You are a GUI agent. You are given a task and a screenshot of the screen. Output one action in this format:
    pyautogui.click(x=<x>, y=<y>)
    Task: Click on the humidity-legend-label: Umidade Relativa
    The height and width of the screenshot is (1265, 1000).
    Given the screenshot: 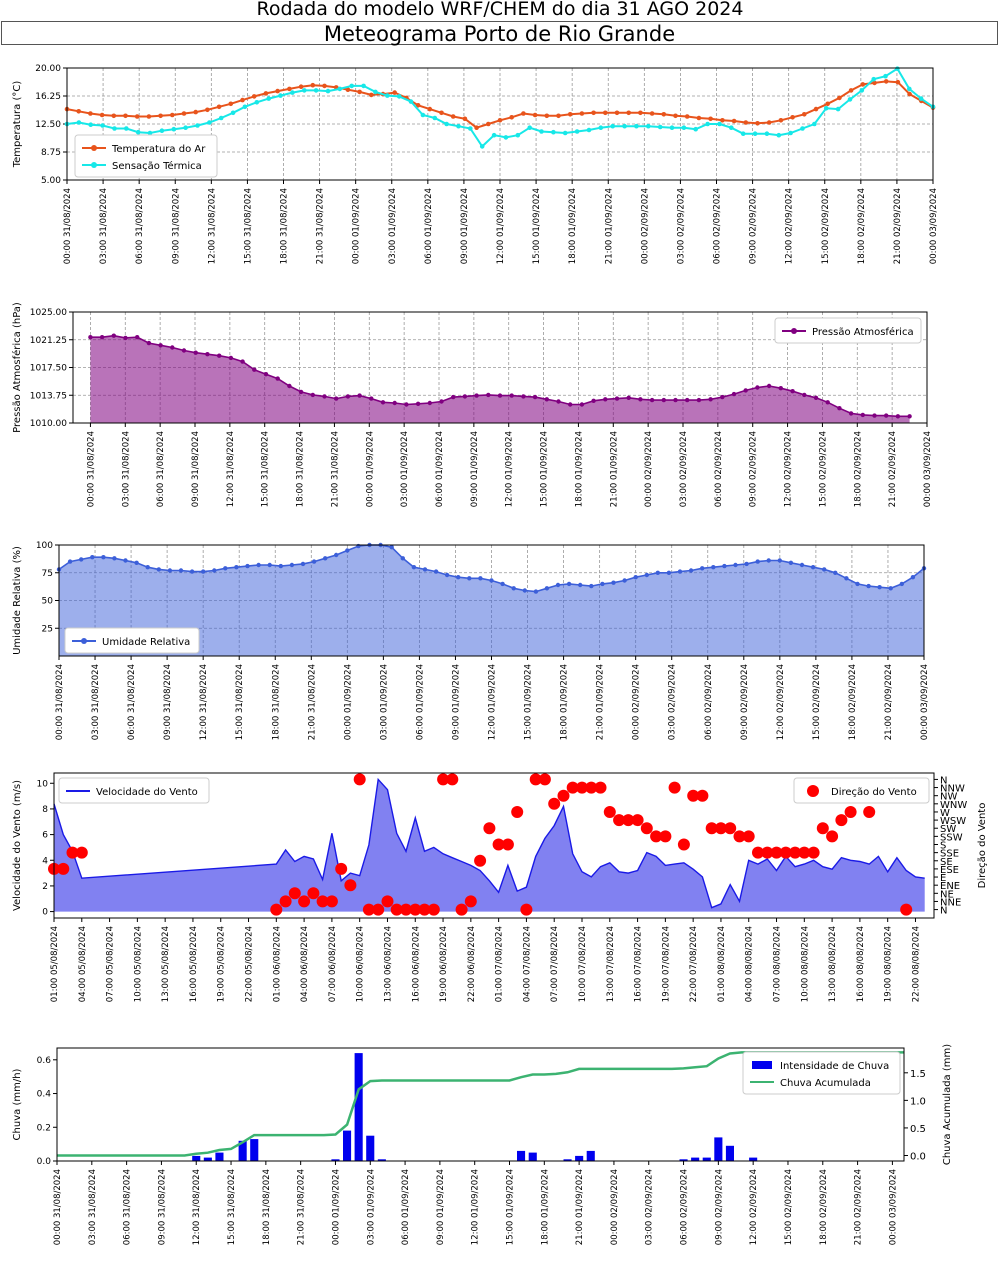 What is the action you would take?
    pyautogui.click(x=146, y=642)
    